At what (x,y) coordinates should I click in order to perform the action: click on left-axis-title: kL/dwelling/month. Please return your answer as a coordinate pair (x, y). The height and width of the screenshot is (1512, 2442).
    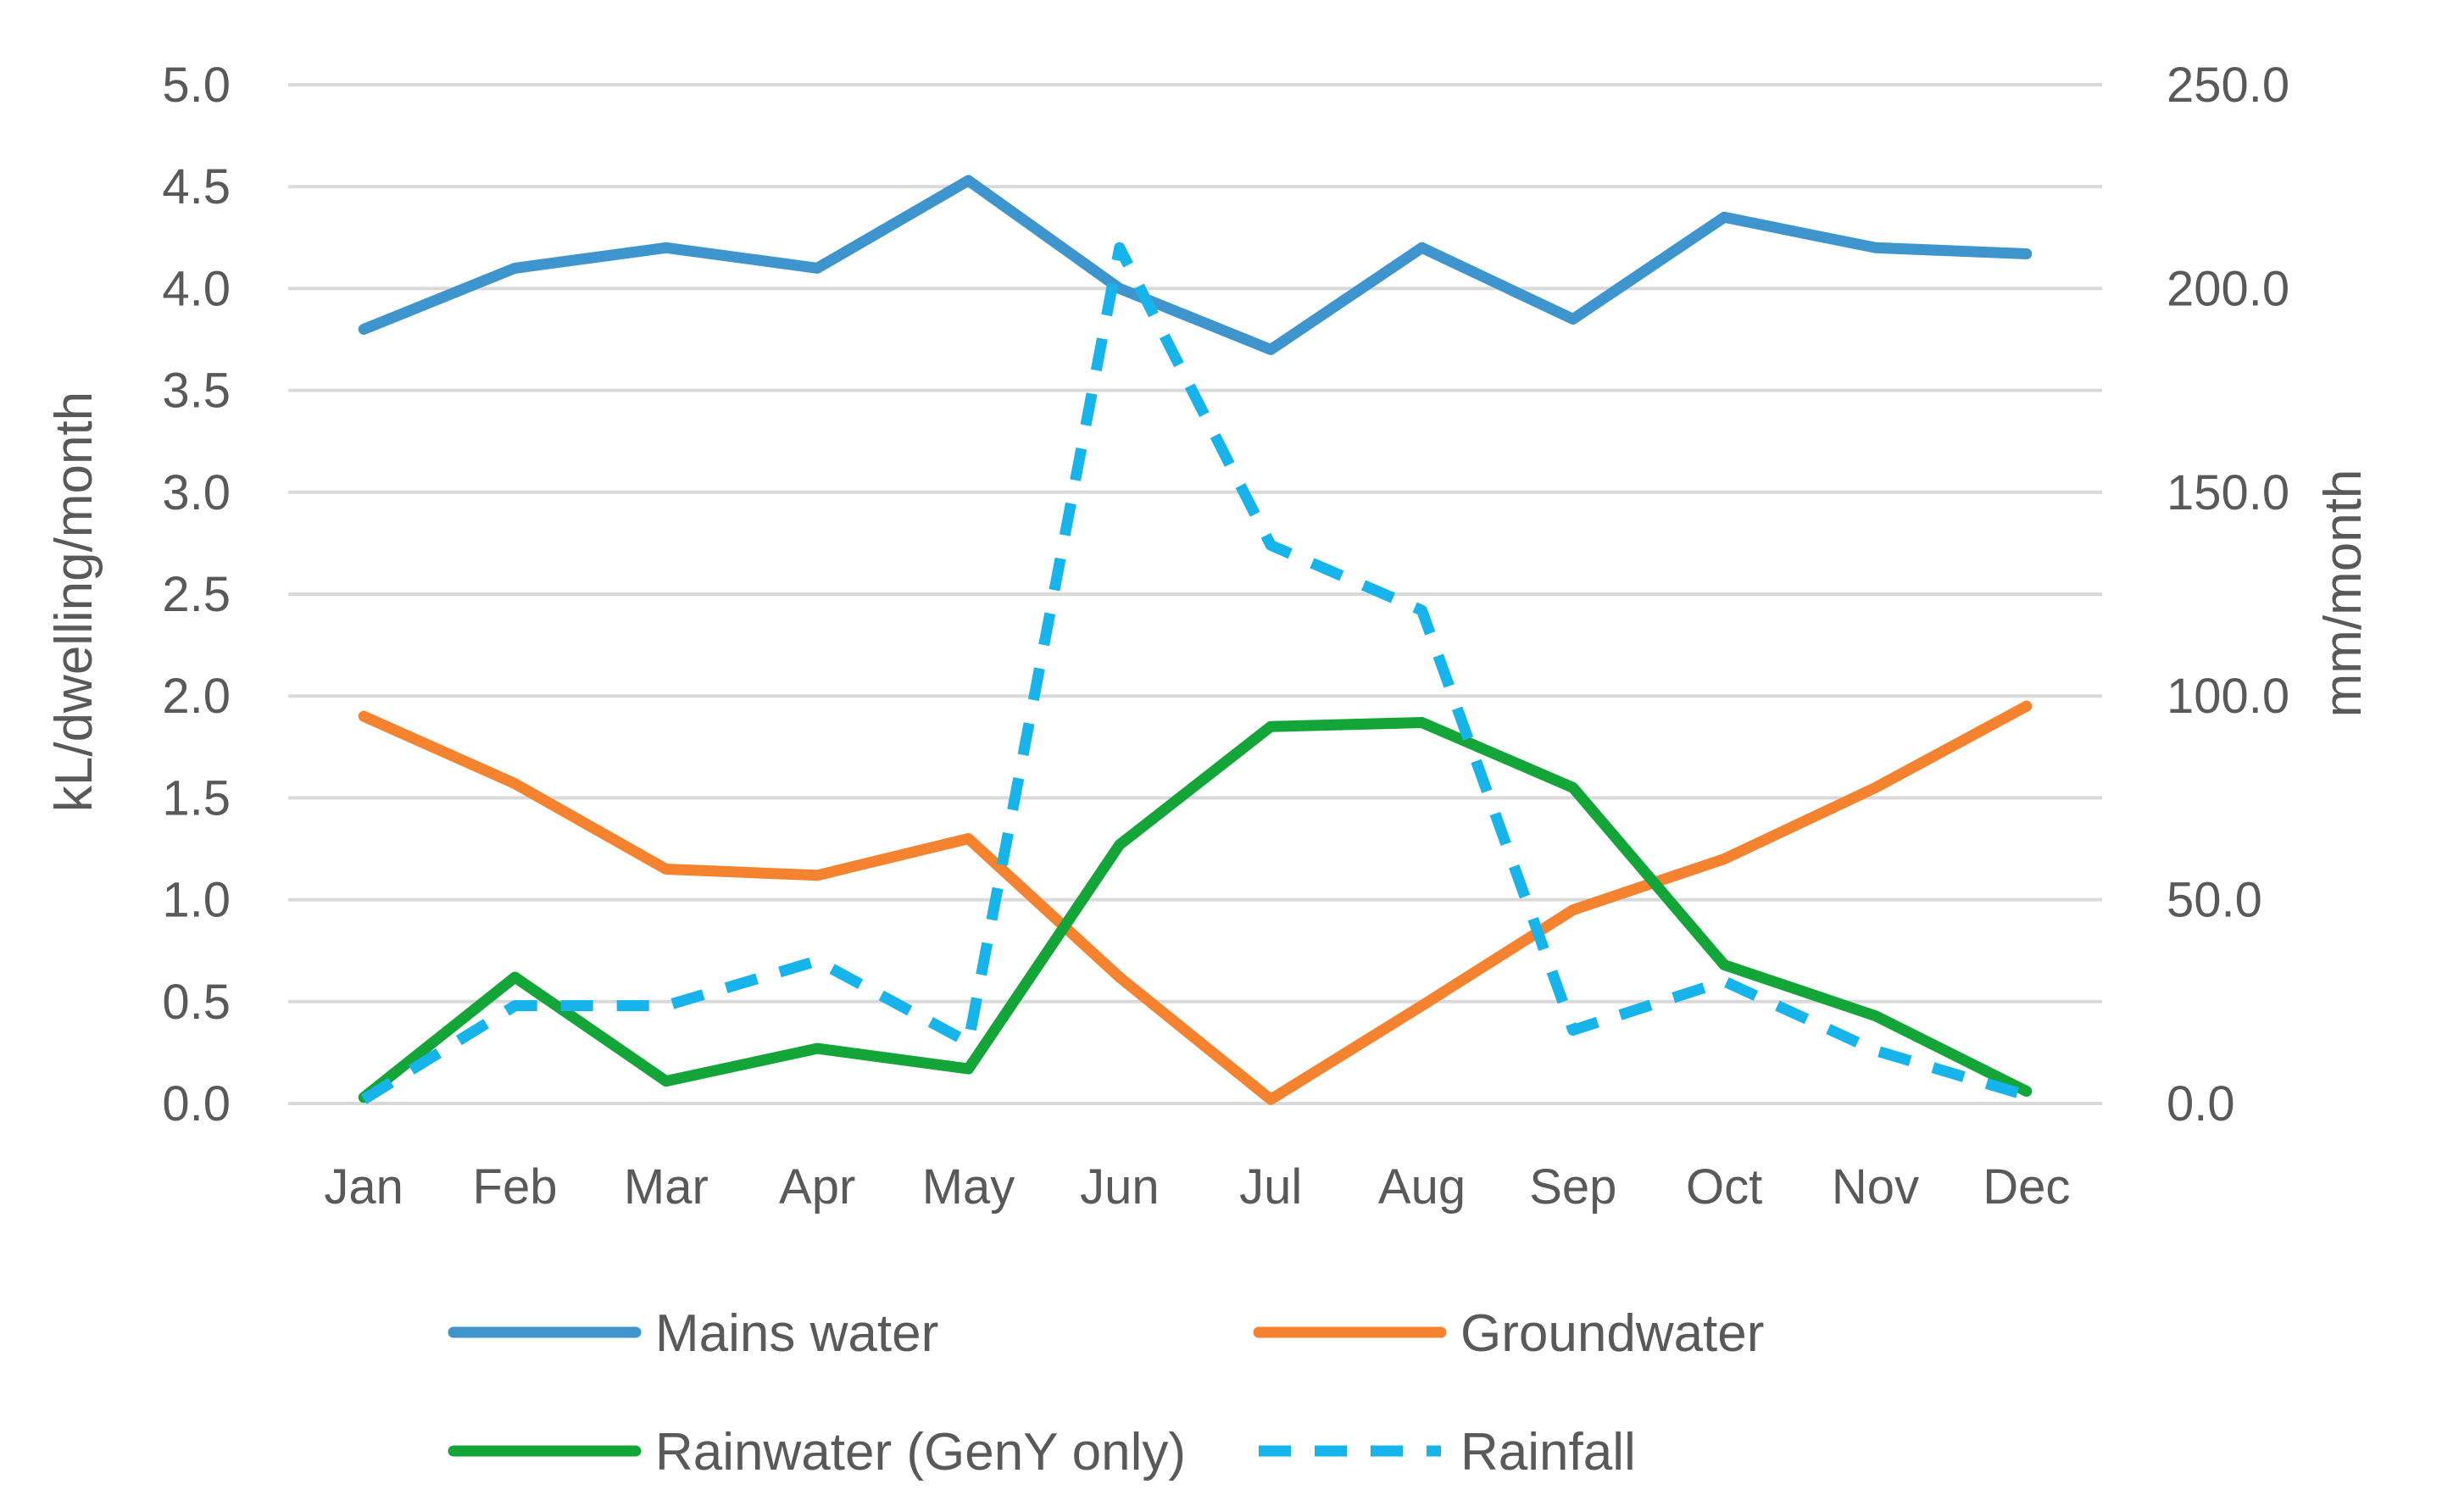
    Looking at the image, I should click on (74, 602).